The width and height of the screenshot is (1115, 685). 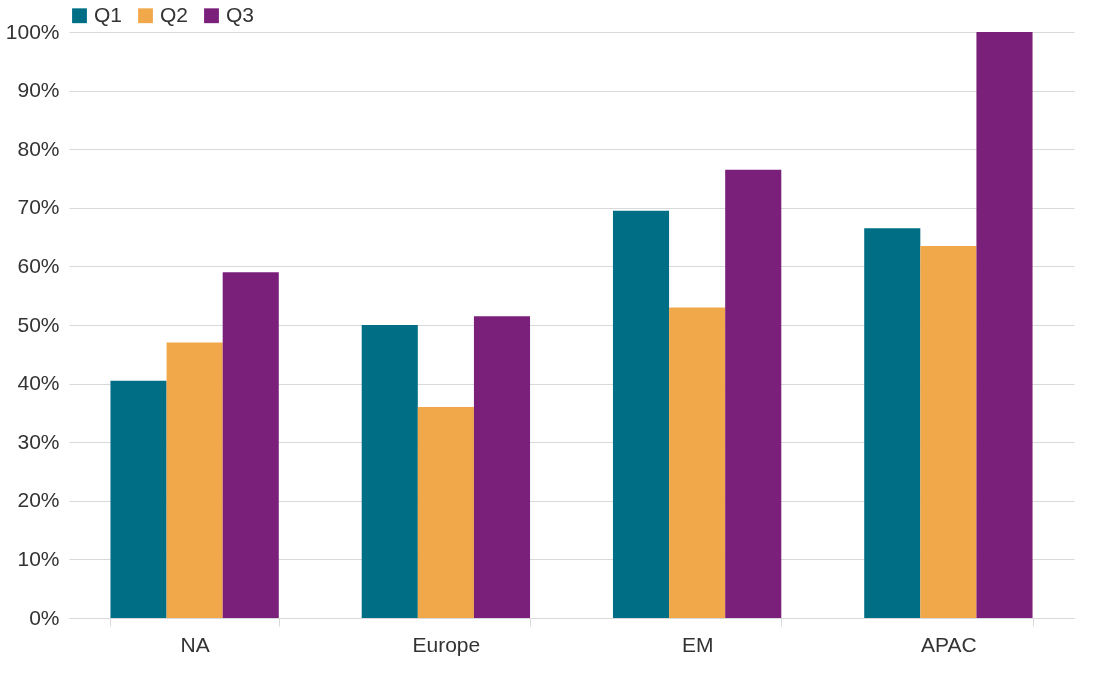 What do you see at coordinates (174, 14) in the screenshot?
I see `legend-label: Q2` at bounding box center [174, 14].